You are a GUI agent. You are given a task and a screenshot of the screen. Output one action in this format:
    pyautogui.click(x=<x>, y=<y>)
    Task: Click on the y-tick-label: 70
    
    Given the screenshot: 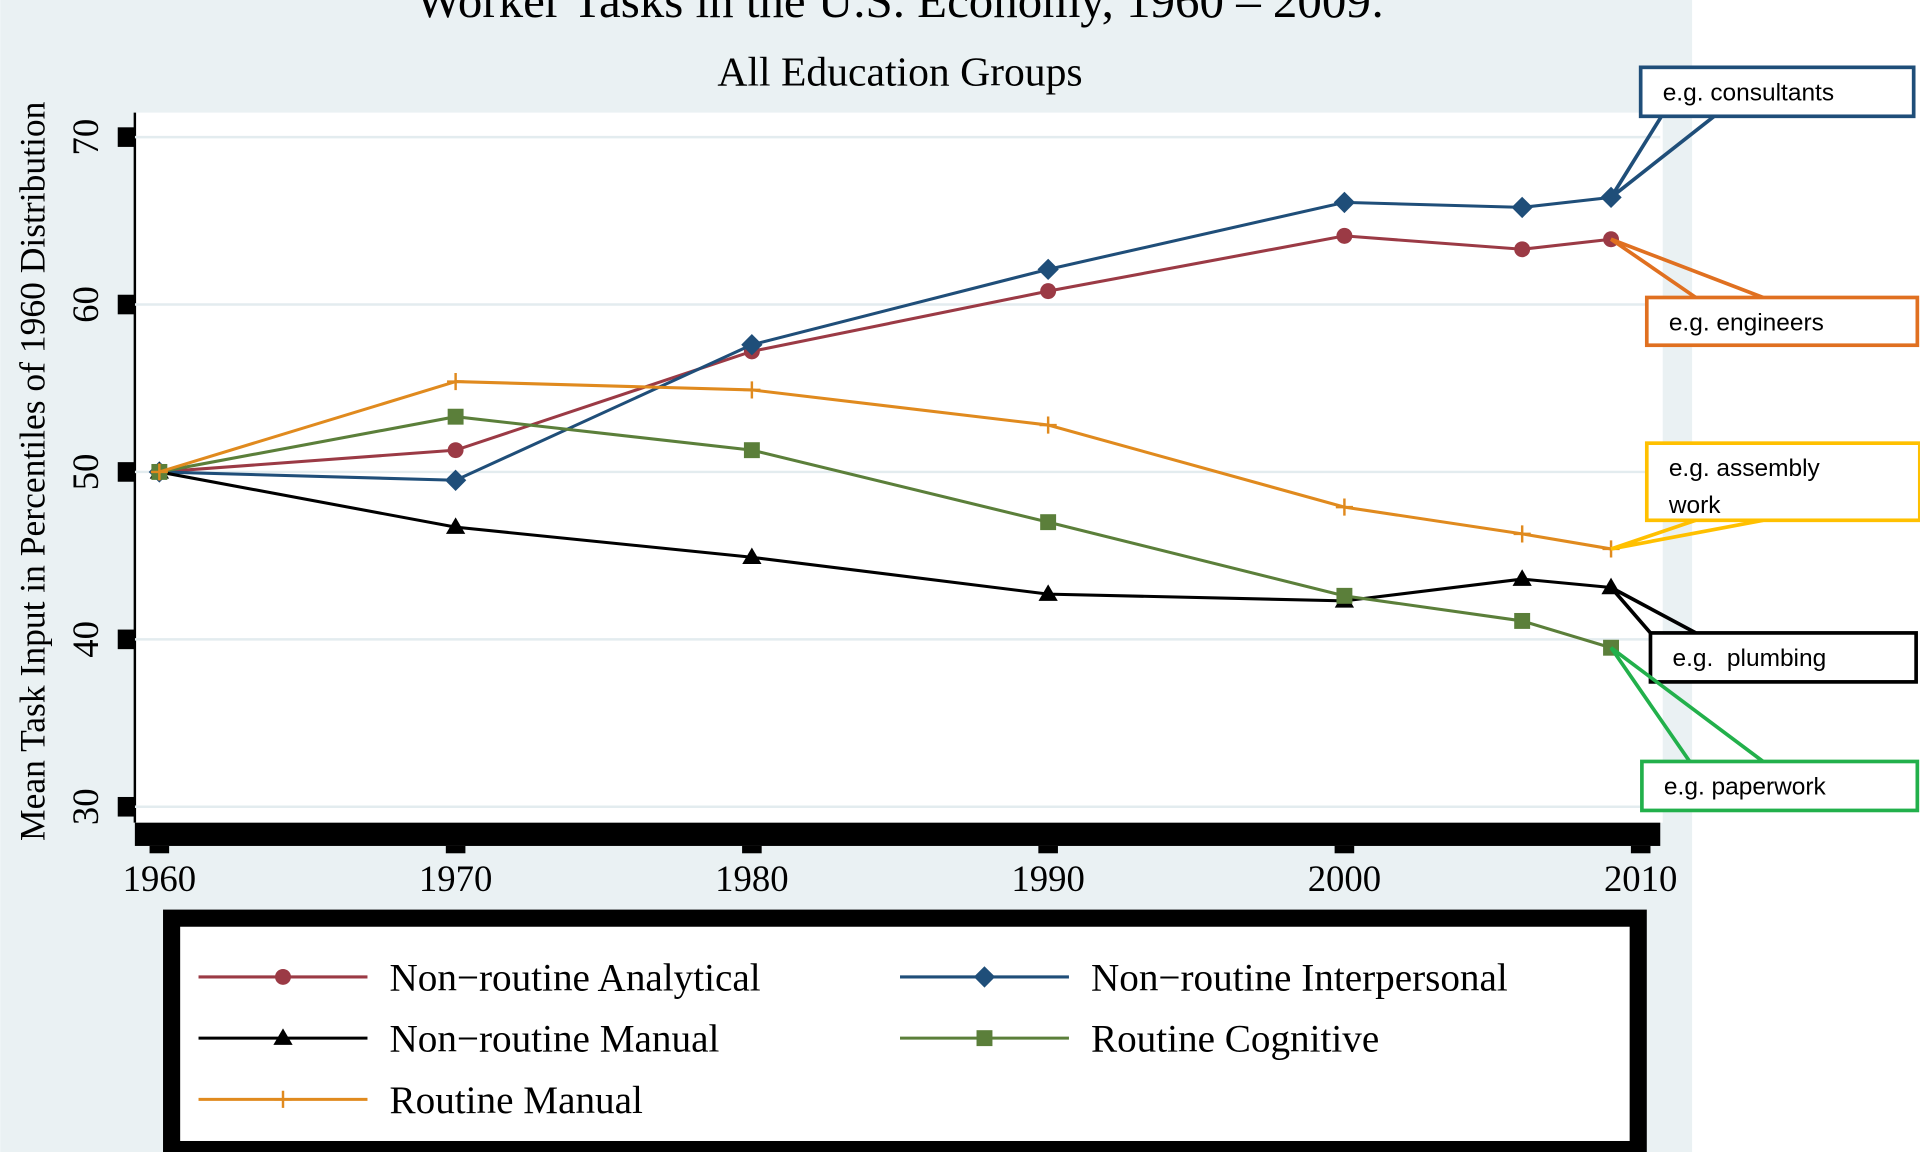 What is the action you would take?
    pyautogui.click(x=85, y=137)
    